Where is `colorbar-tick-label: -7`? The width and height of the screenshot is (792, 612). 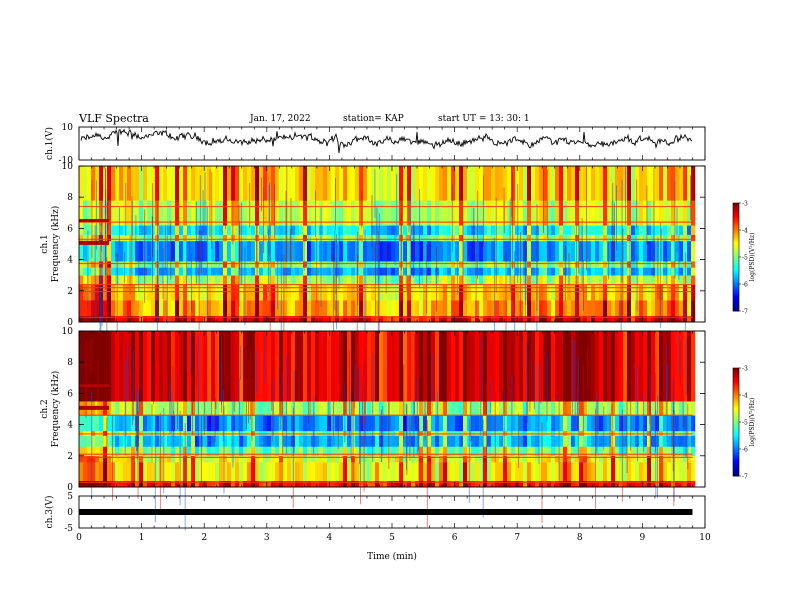 colorbar-tick-label: -7 is located at coordinates (745, 477).